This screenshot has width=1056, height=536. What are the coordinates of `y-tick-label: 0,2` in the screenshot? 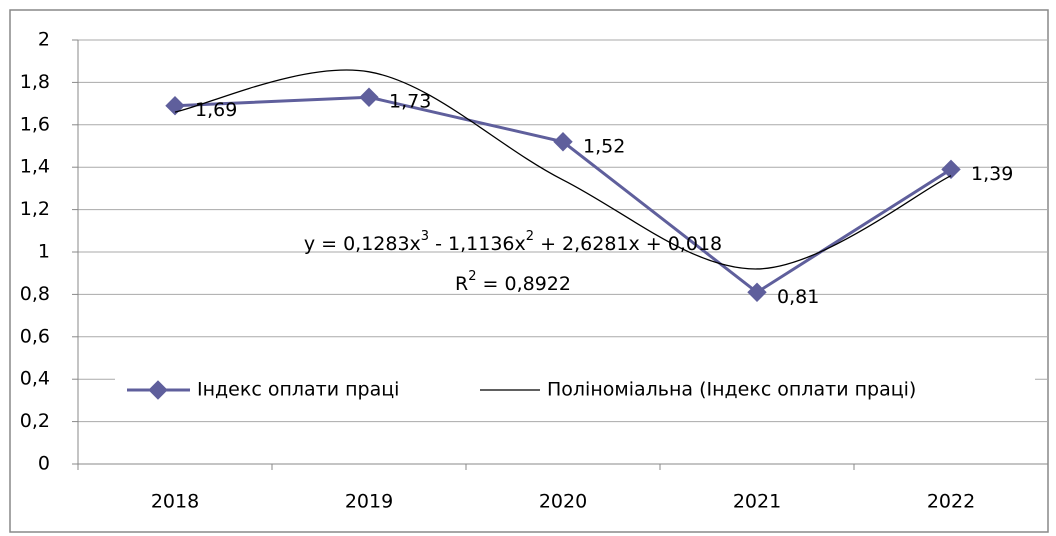 It's located at (35, 421).